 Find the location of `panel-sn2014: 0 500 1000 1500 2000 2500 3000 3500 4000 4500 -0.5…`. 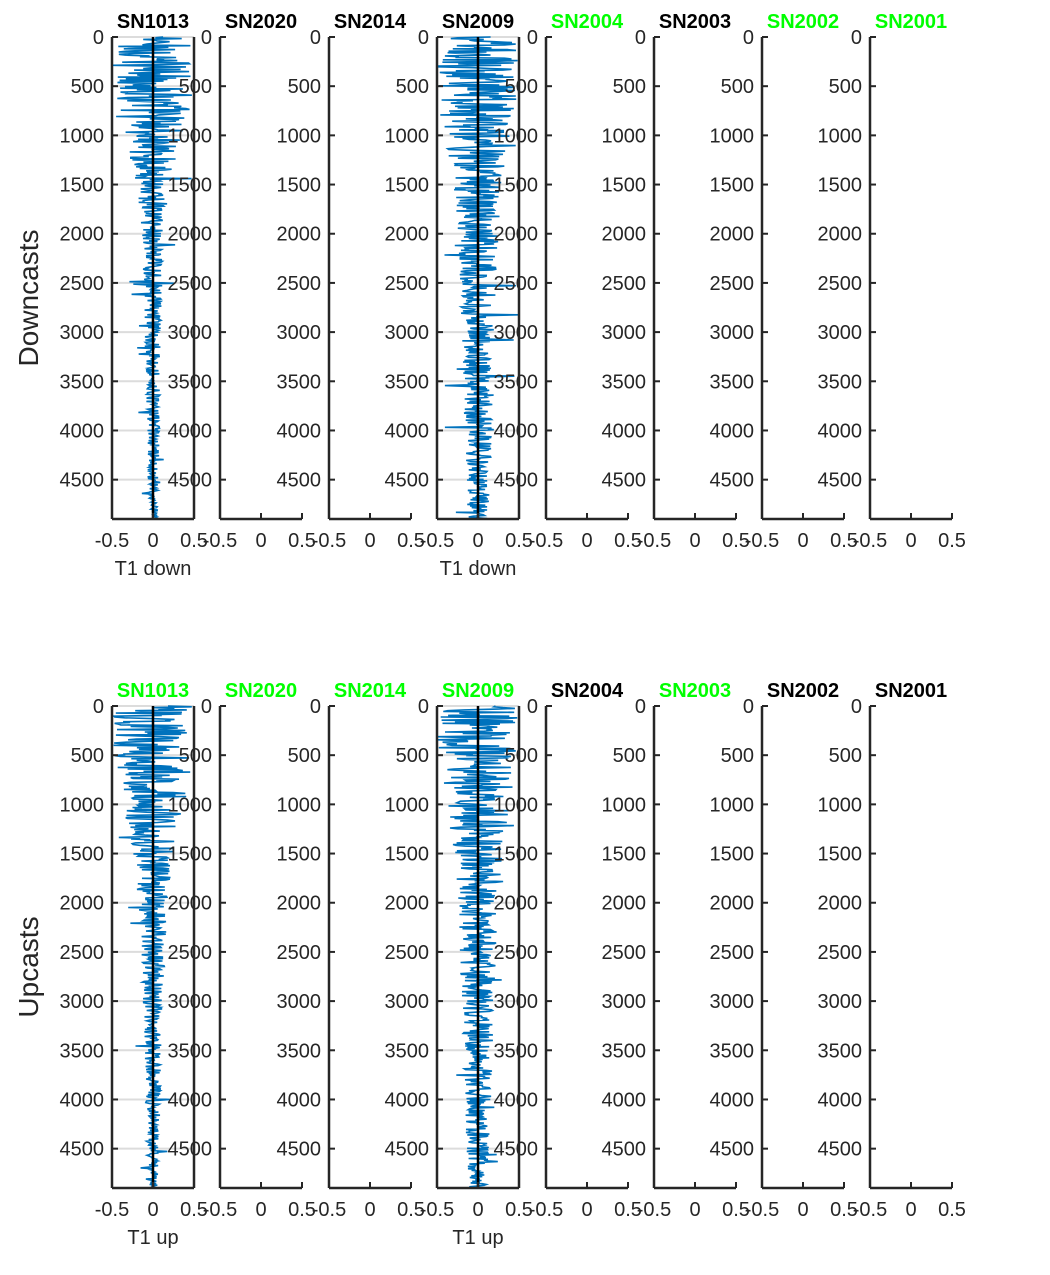

panel-sn2014: 0 500 1000 1500 2000 2500 3000 3500 4000 4500 -0.5… is located at coordinates (351, 950).